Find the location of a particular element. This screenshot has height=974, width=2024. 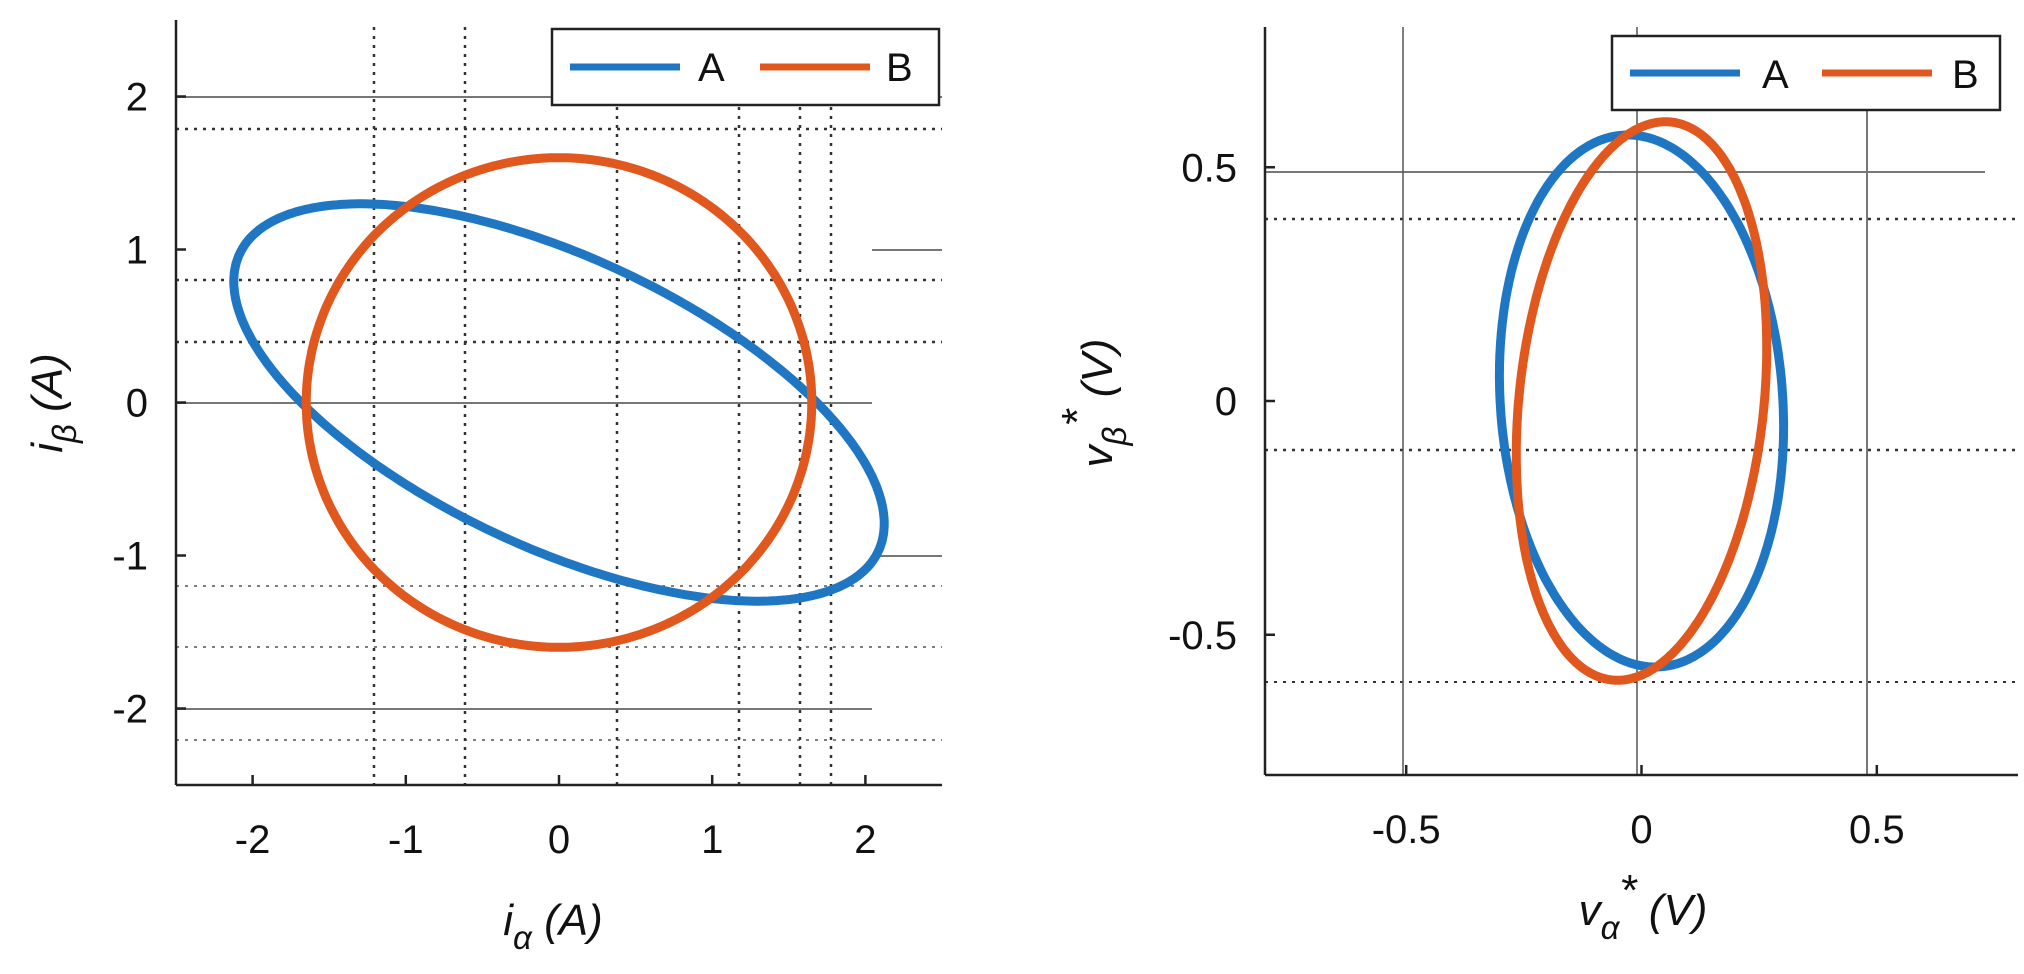

current-series-a-line is located at coordinates (559, 402).